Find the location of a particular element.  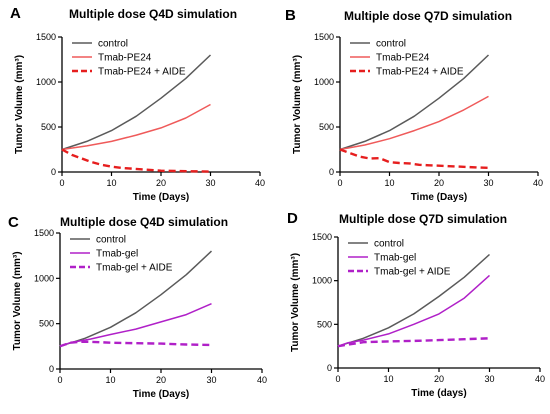

panel-letter: C is located at coordinates (13, 222).